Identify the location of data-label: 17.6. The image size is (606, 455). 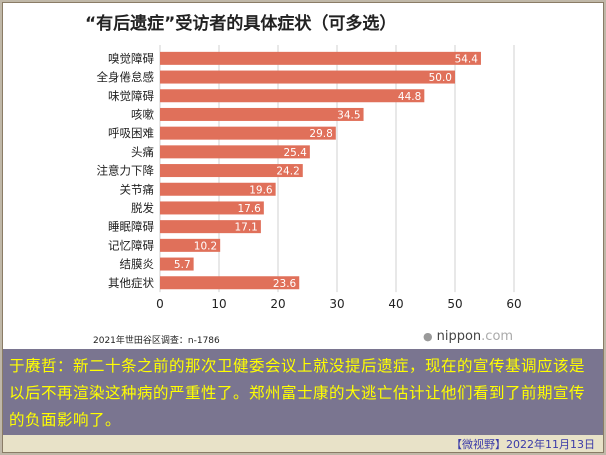
(249, 209).